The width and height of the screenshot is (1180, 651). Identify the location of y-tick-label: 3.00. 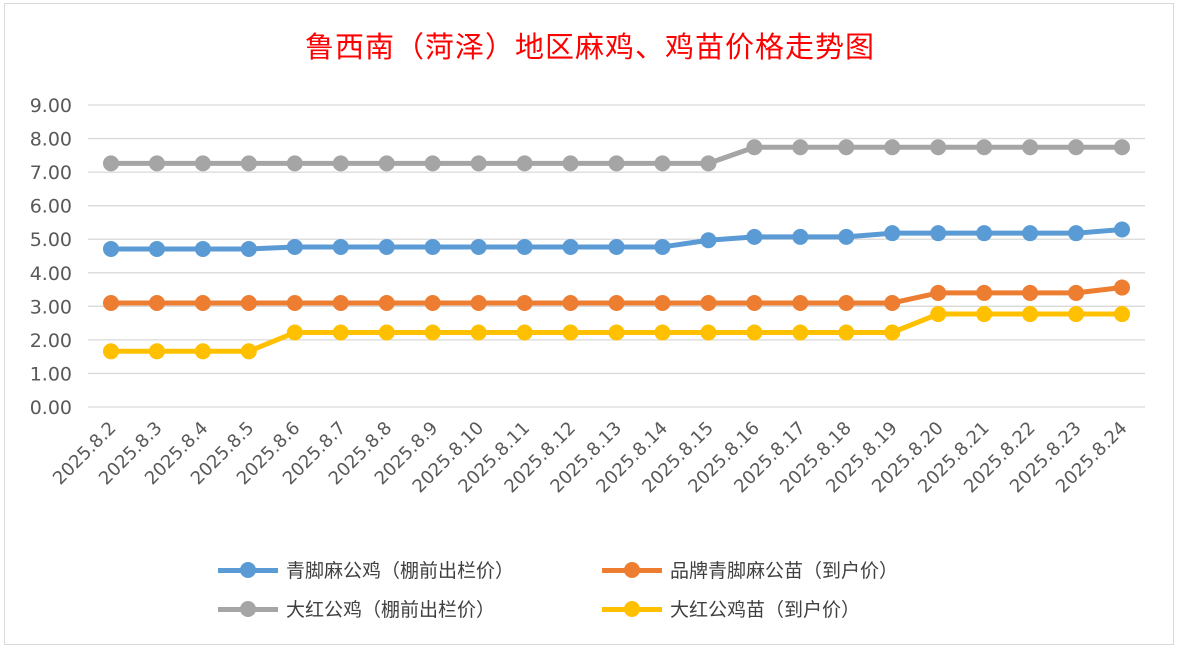
(51, 307).